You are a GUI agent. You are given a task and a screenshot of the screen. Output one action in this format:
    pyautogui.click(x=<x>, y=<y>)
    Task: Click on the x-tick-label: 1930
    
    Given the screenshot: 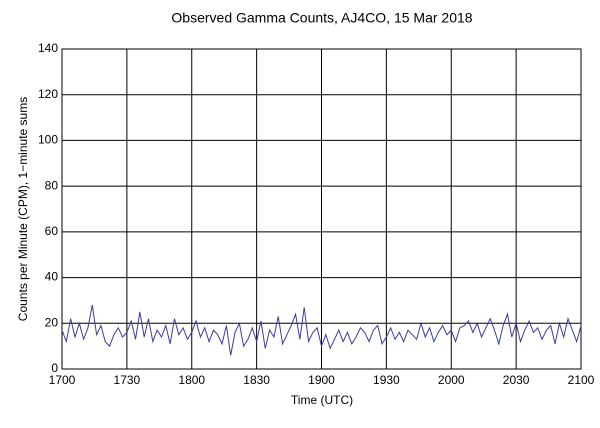 What is the action you would take?
    pyautogui.click(x=386, y=380)
    